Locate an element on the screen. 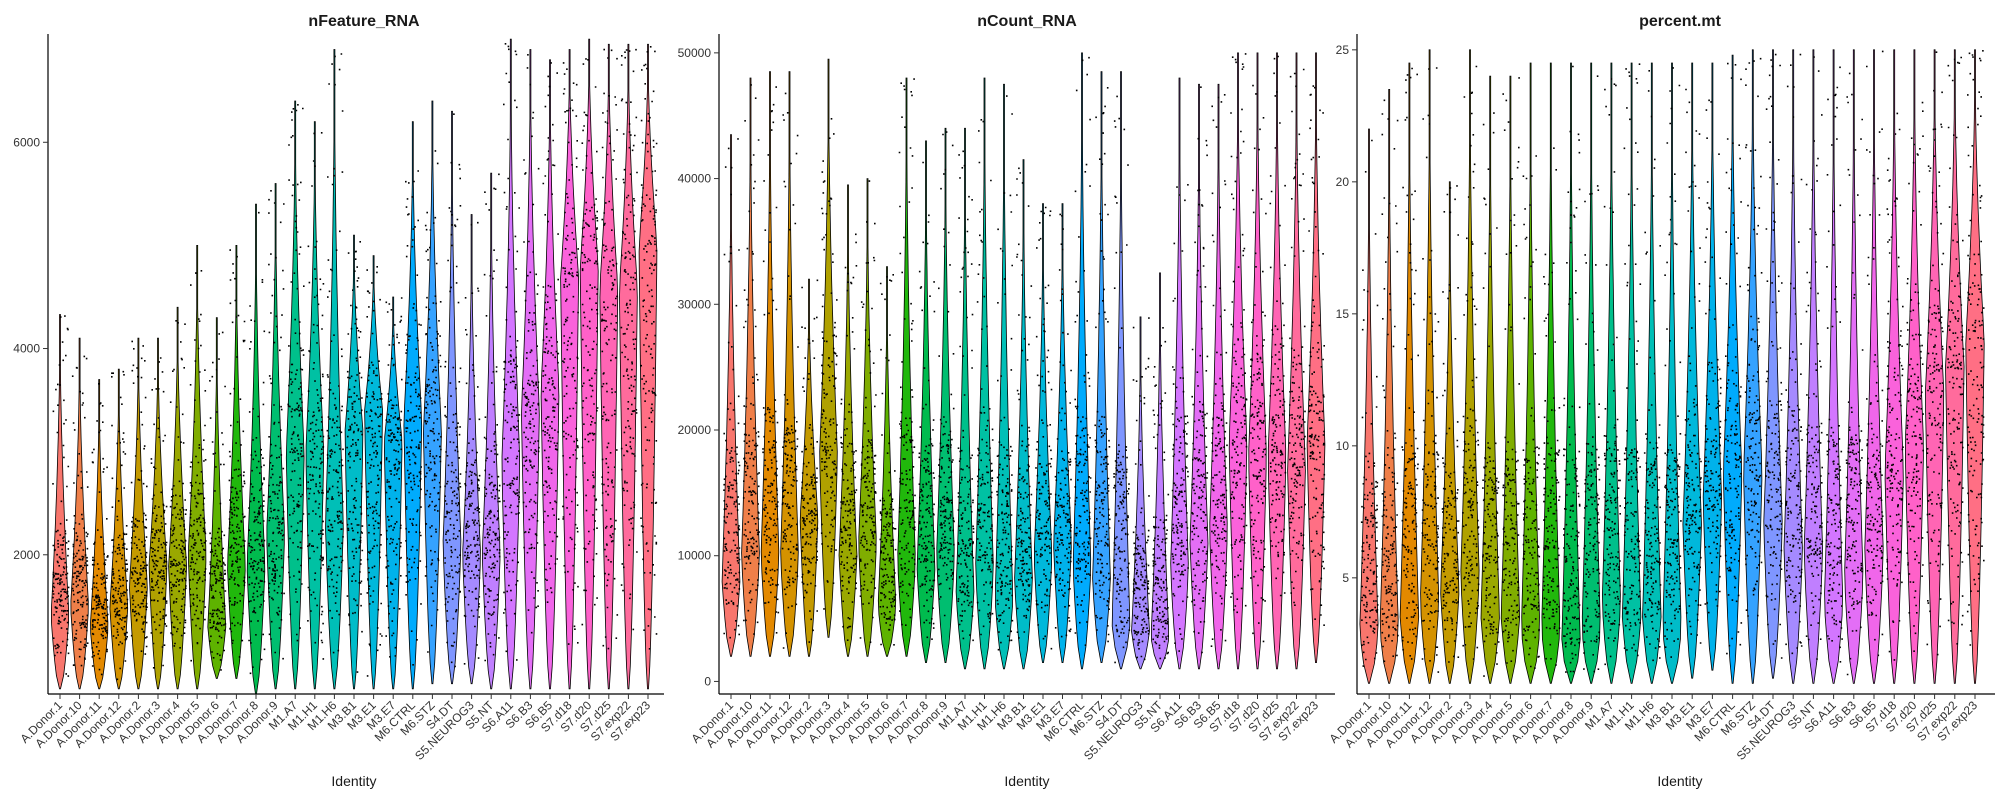 This screenshot has height=800, width=2000. violin-S4.DT is located at coordinates (452, 397).